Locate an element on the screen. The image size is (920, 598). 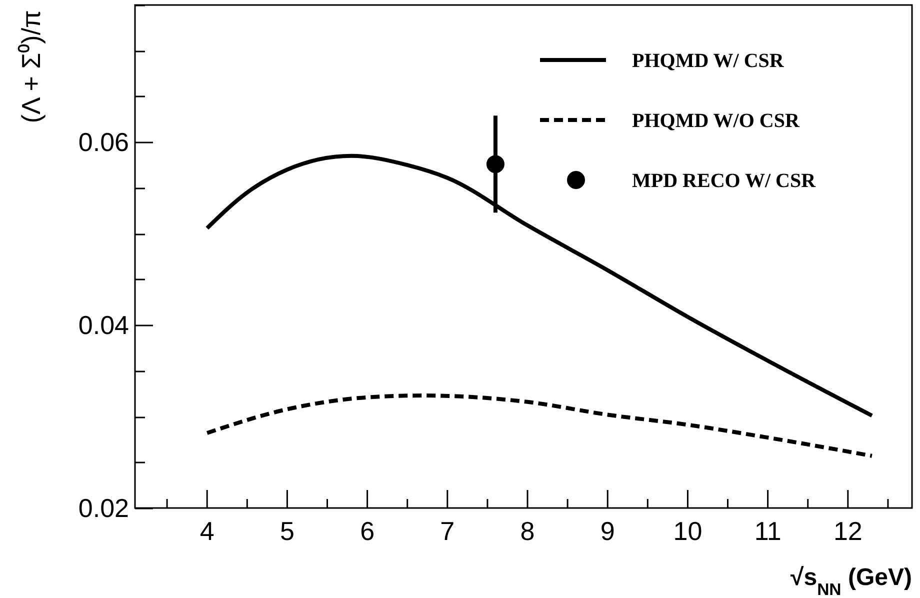
x-axis-title: √s$_{NN}$ (GeV) is located at coordinates (851, 581).